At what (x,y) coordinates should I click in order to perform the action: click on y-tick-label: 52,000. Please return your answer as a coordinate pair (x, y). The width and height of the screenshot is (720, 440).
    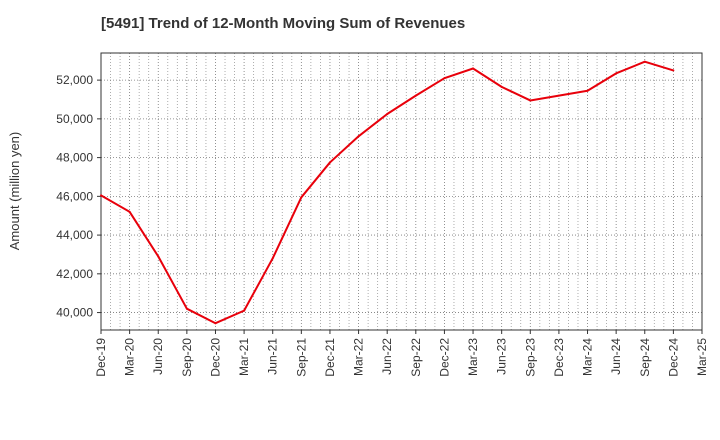
    Looking at the image, I should click on (74, 80).